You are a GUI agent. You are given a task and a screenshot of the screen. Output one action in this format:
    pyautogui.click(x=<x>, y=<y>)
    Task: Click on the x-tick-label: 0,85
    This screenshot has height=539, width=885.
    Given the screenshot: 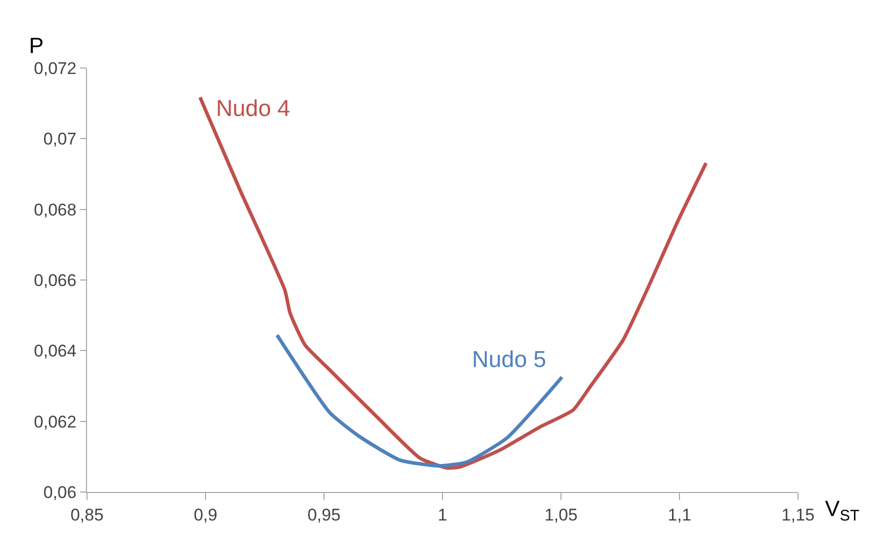 What is the action you would take?
    pyautogui.click(x=87, y=515)
    